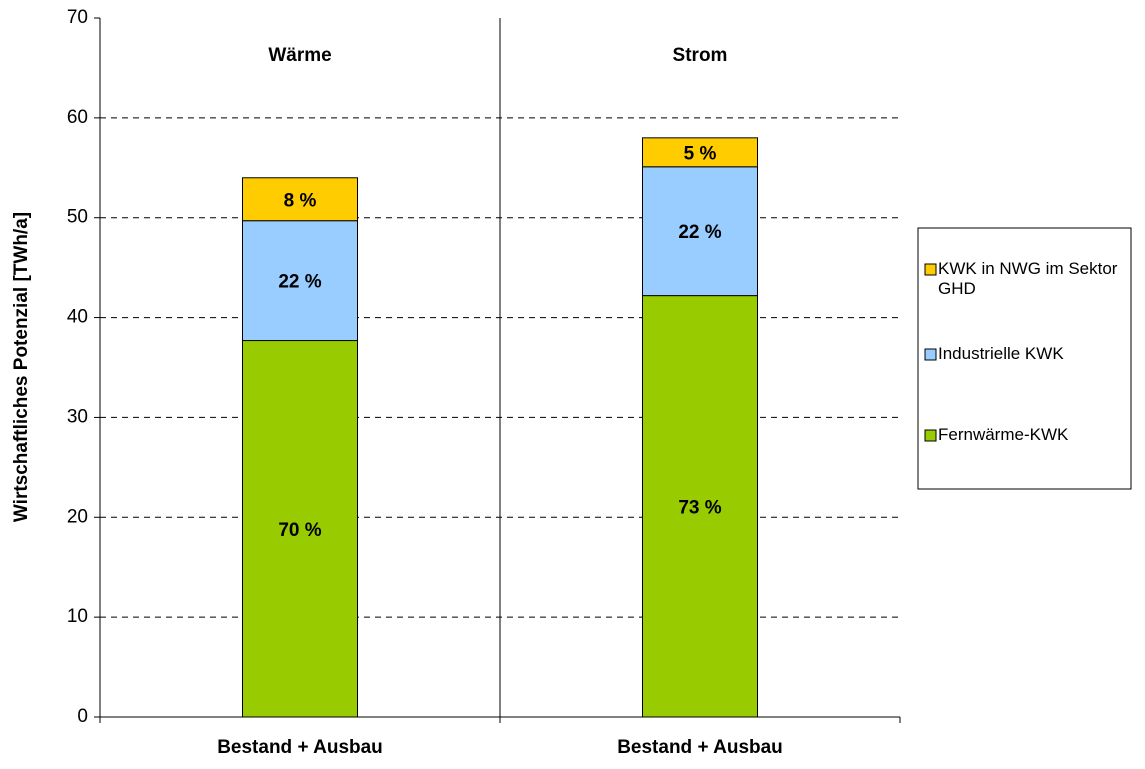 This screenshot has width=1145, height=769. I want to click on y-tick-label: 0, so click(82, 716).